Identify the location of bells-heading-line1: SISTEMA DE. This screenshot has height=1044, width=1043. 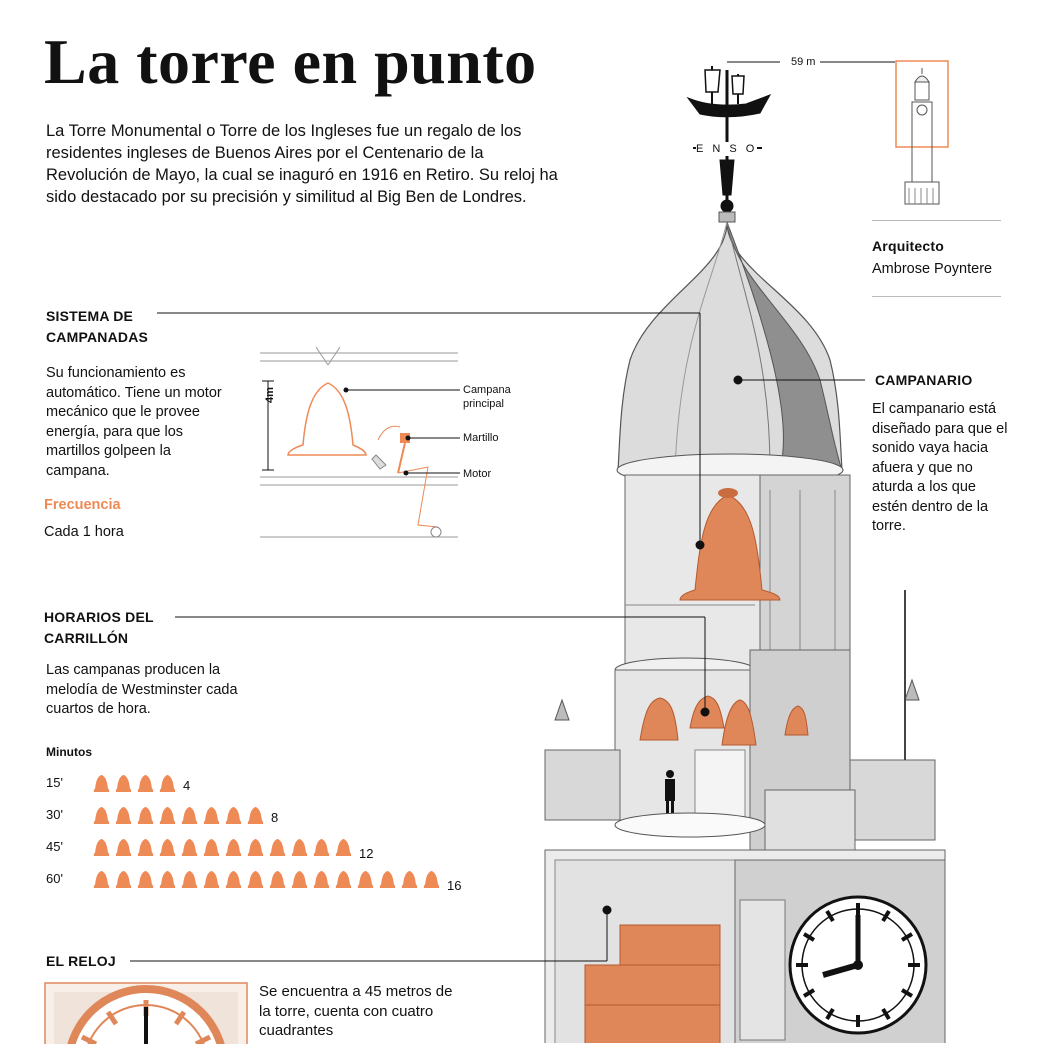
(90, 316).